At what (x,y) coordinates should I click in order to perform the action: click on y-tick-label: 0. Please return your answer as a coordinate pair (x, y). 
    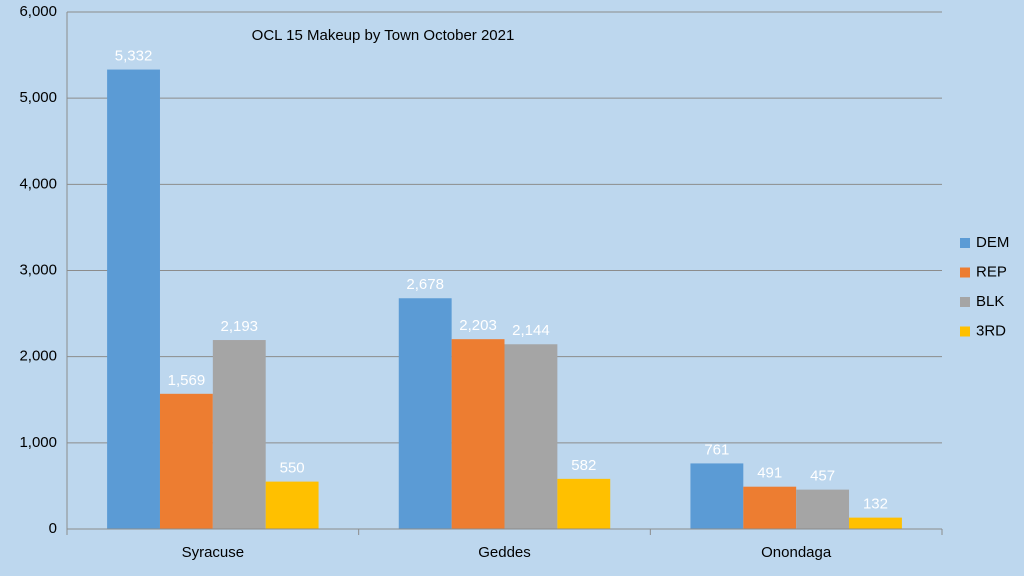
    Looking at the image, I should click on (53, 528).